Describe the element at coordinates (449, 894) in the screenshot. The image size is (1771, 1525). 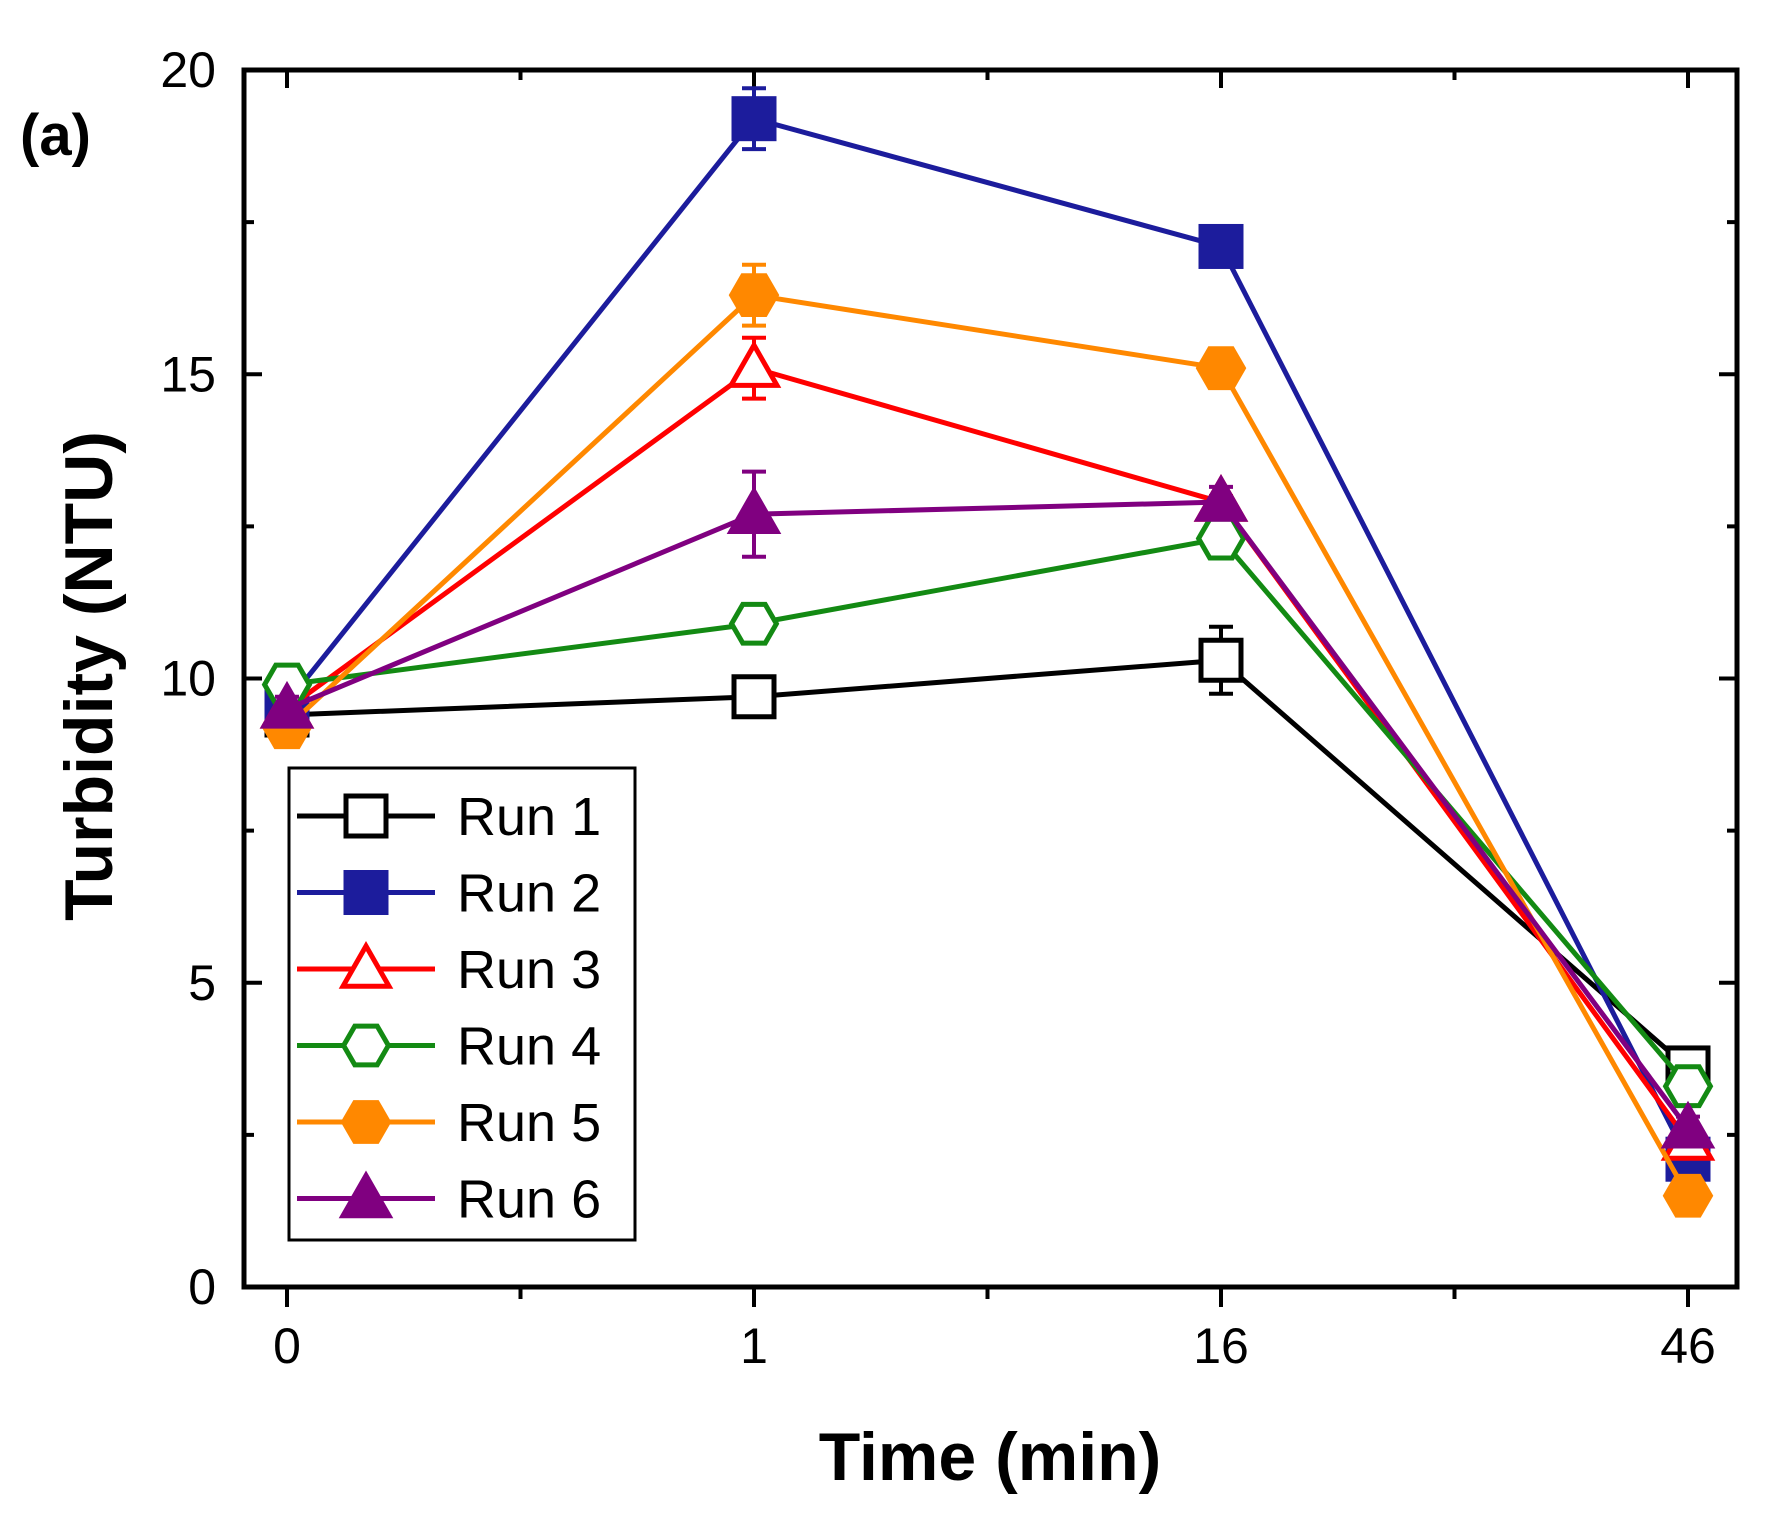
I see `legend-item-run-2: Run 2` at that location.